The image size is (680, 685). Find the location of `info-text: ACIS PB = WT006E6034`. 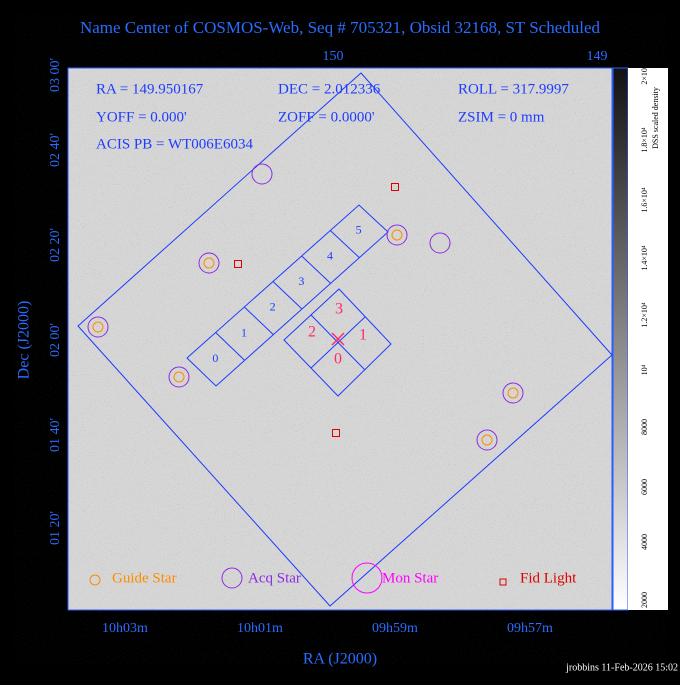

info-text: ACIS PB = WT006E6034 is located at coordinates (174, 144).